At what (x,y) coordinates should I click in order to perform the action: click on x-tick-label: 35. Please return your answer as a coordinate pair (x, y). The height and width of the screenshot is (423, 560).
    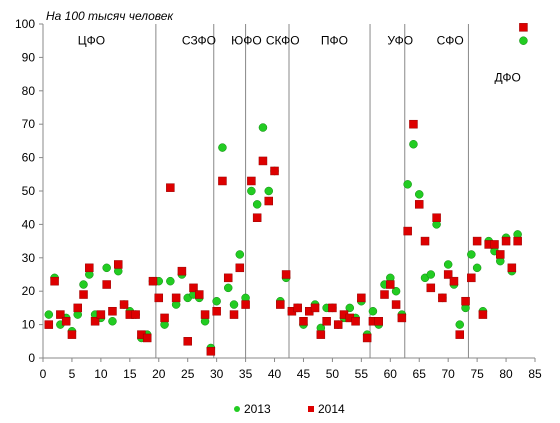
    Looking at the image, I should click on (246, 374).